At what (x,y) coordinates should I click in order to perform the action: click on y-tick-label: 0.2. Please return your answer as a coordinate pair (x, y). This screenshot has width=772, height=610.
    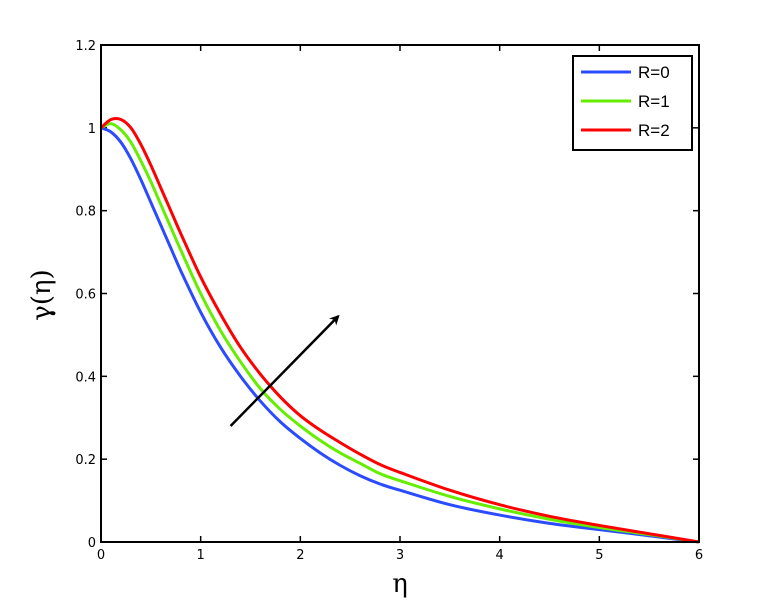
    Looking at the image, I should click on (85, 460).